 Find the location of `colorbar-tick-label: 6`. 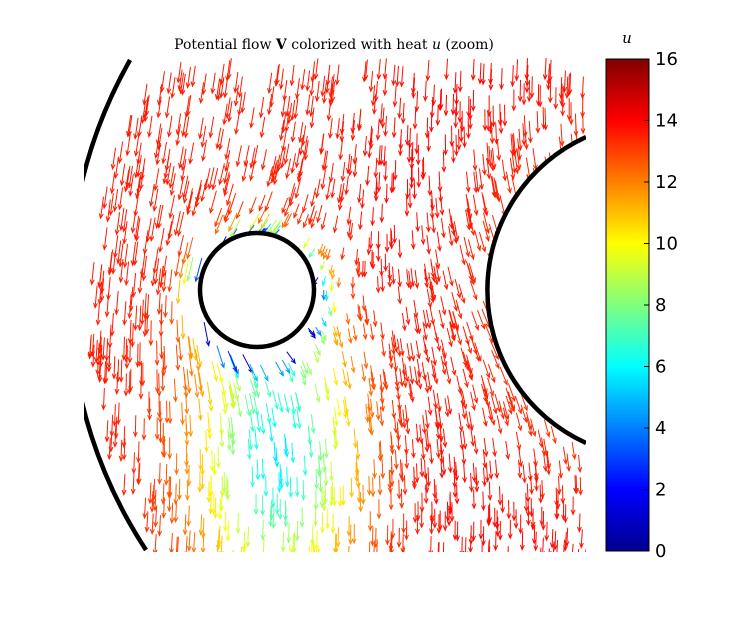

colorbar-tick-label: 6 is located at coordinates (660, 367).